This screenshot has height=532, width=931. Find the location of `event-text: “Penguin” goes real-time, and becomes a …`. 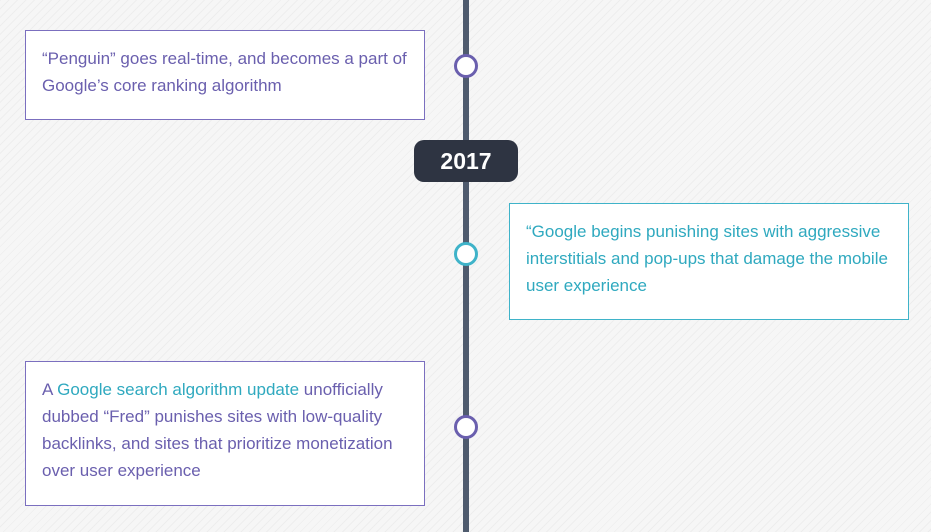

event-text: “Penguin” goes real-time, and becomes a … is located at coordinates (224, 72).